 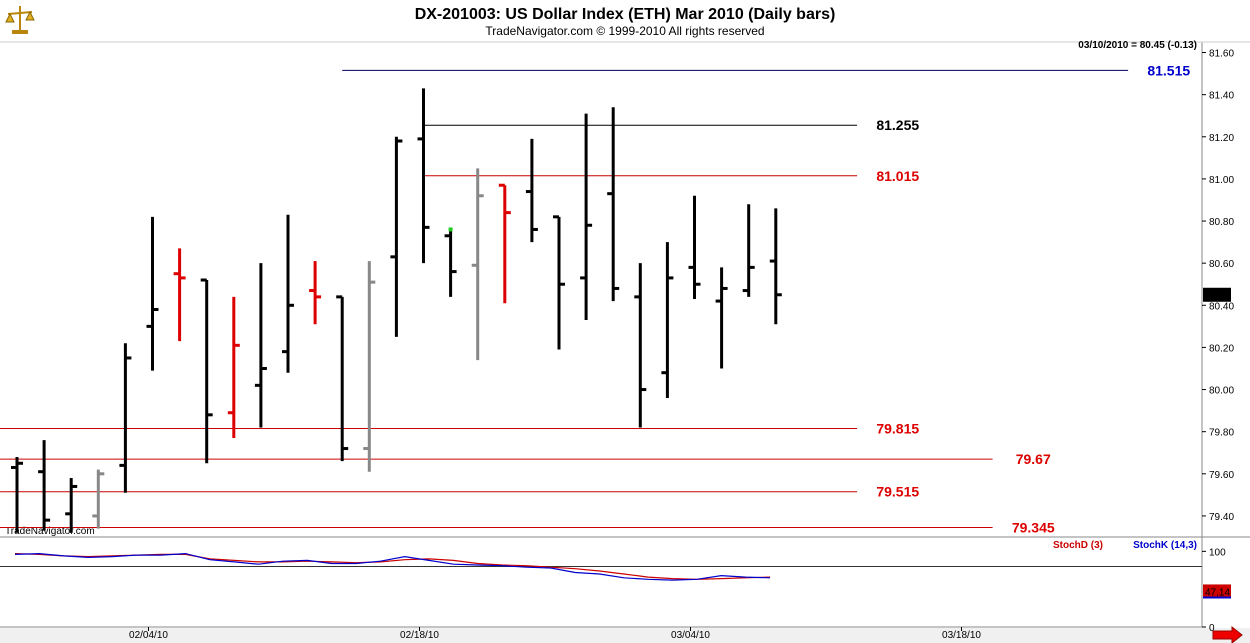 What do you see at coordinates (897, 429) in the screenshot?
I see `level-label: 79.815` at bounding box center [897, 429].